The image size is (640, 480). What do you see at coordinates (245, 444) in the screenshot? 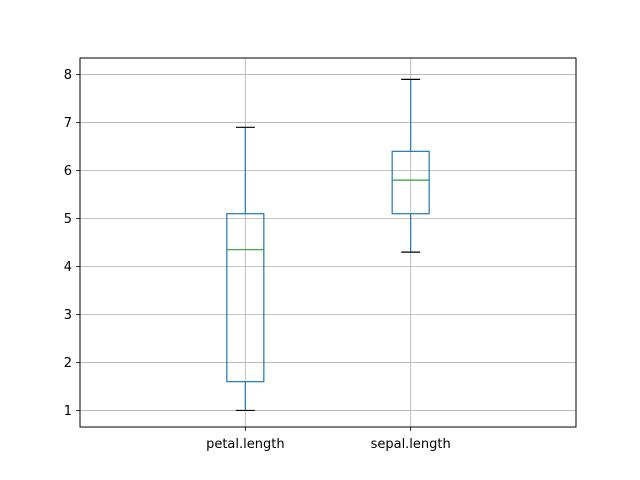
I see `x-tick-label: petal.length` at bounding box center [245, 444].